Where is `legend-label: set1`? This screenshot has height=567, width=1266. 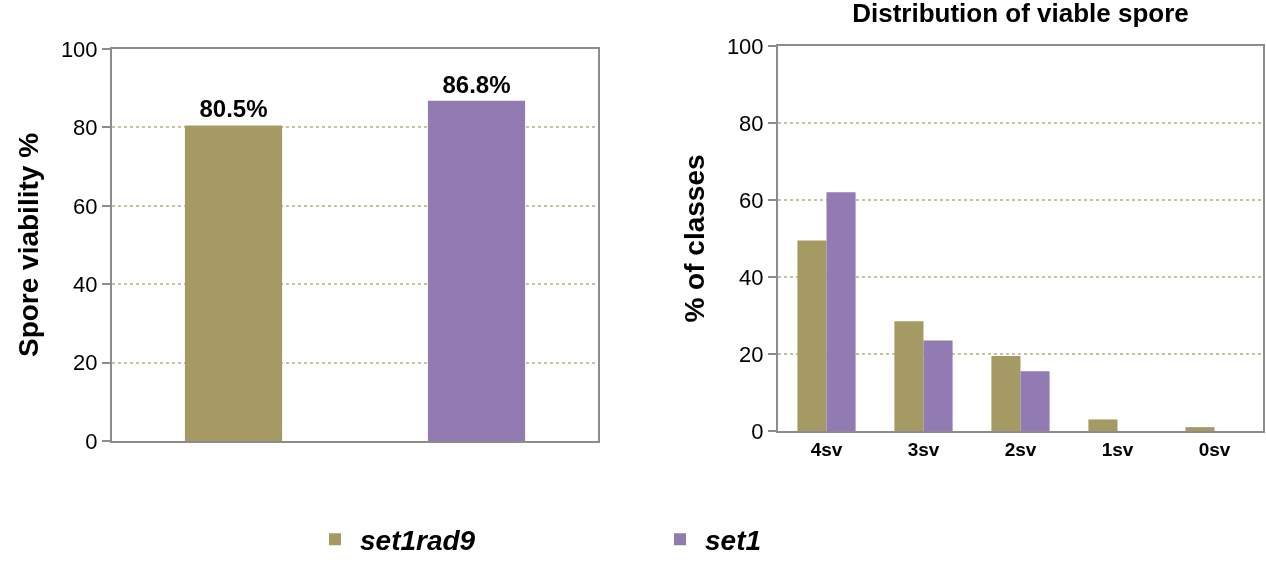 legend-label: set1 is located at coordinates (733, 541).